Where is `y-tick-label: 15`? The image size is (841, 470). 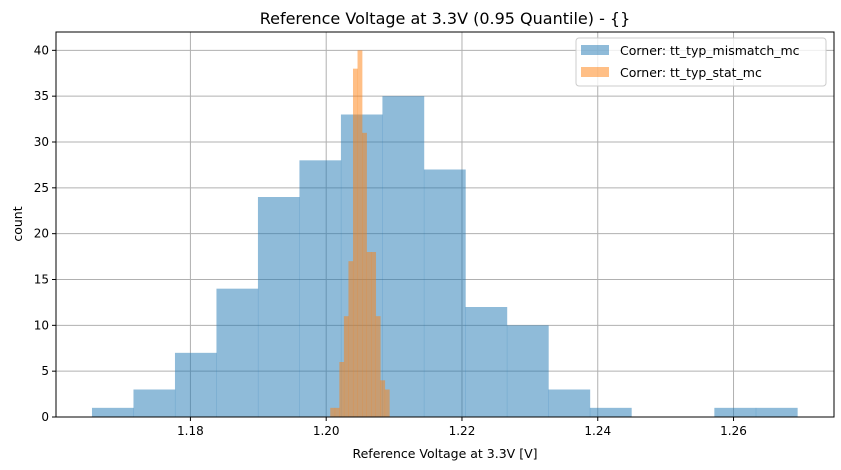 y-tick-label: 15 is located at coordinates (41, 280).